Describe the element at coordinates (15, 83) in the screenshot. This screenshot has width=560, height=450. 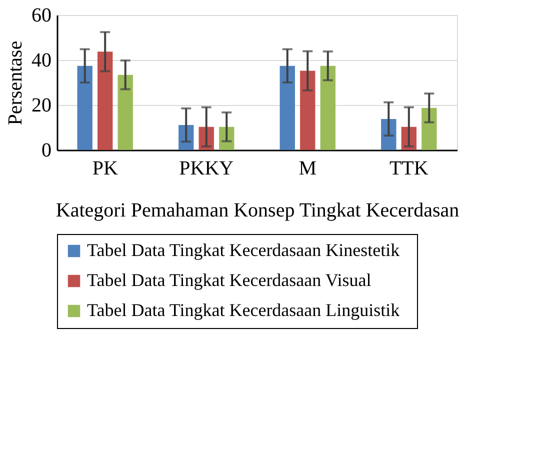
I see `y-axis-title: Persentase` at that location.